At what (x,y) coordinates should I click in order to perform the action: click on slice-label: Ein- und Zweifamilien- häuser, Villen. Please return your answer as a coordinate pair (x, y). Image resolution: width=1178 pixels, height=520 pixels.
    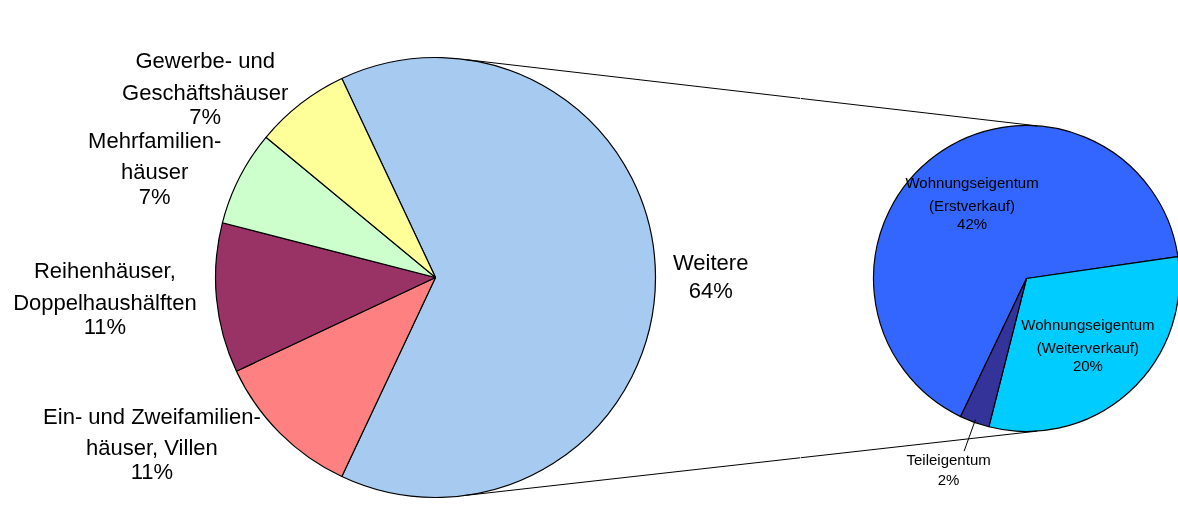
    Looking at the image, I should click on (152, 432).